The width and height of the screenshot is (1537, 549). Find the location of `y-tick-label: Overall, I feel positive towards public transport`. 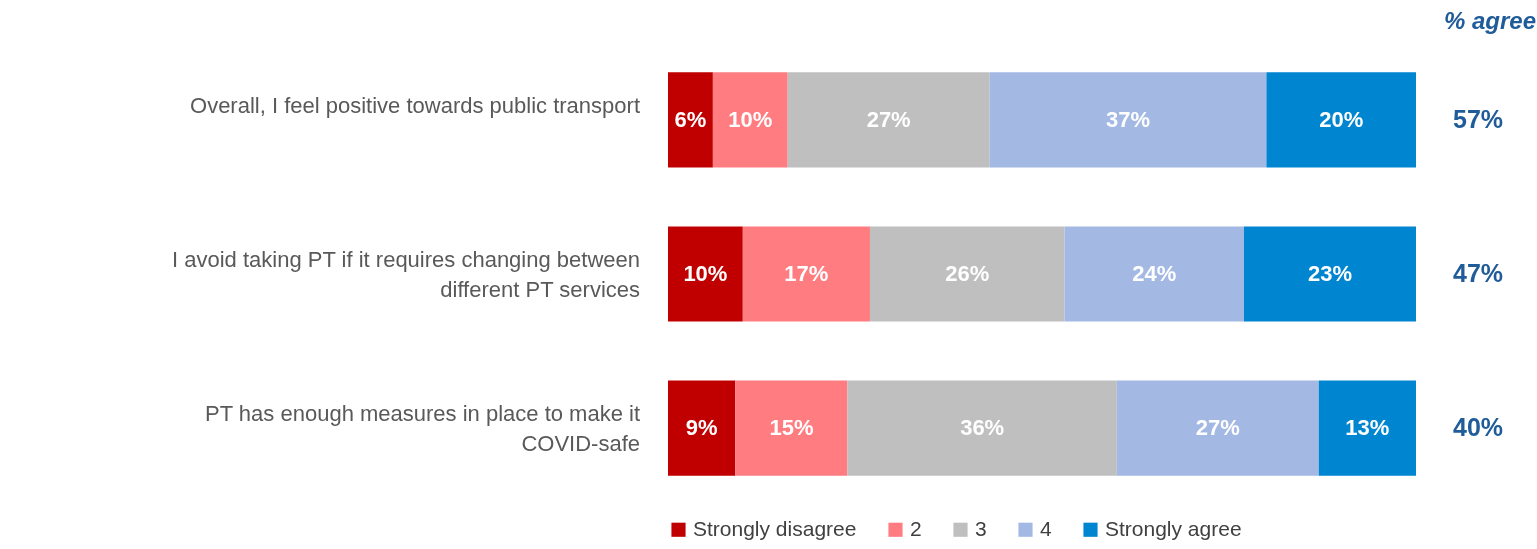

y-tick-label: Overall, I feel positive towards public transport is located at coordinates (415, 105).